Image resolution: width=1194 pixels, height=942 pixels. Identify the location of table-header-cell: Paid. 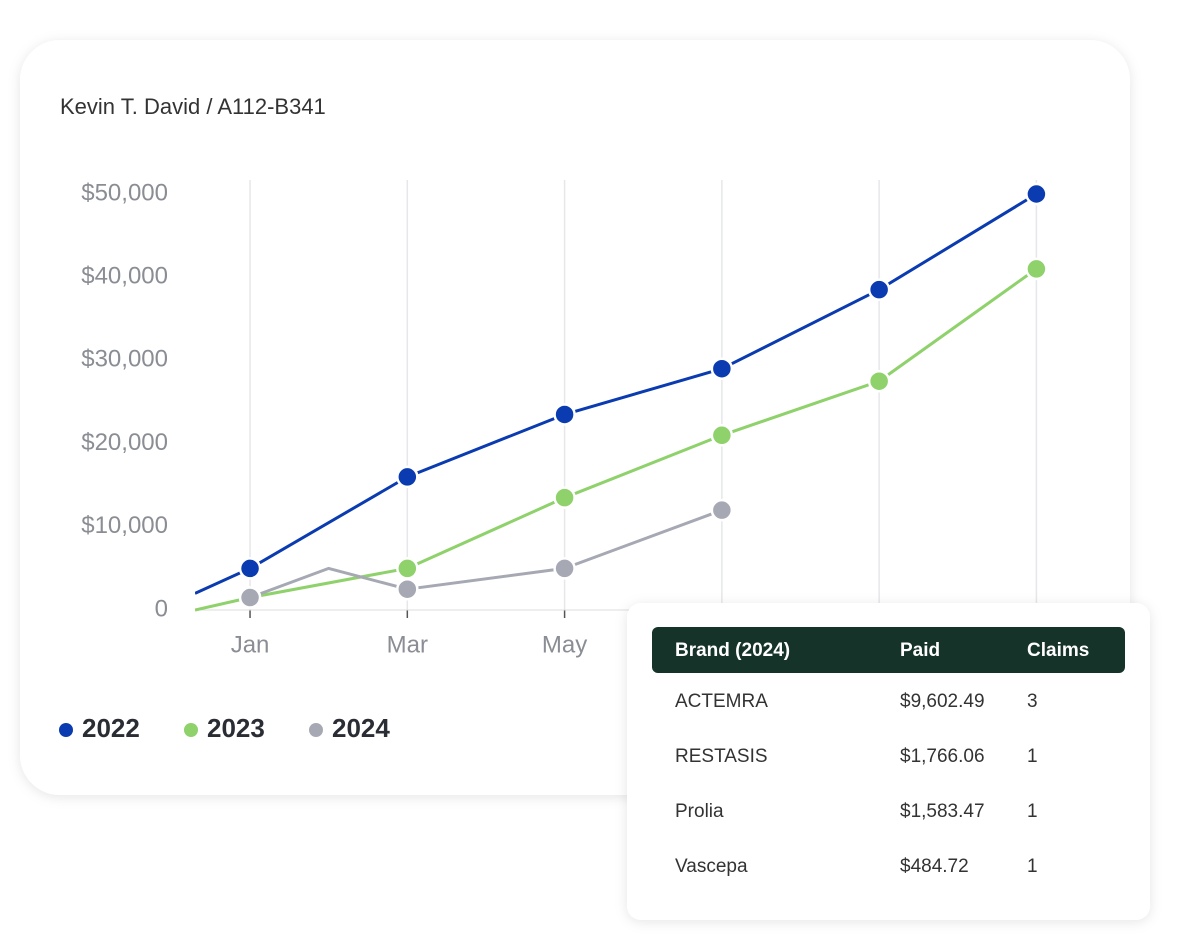
(920, 650).